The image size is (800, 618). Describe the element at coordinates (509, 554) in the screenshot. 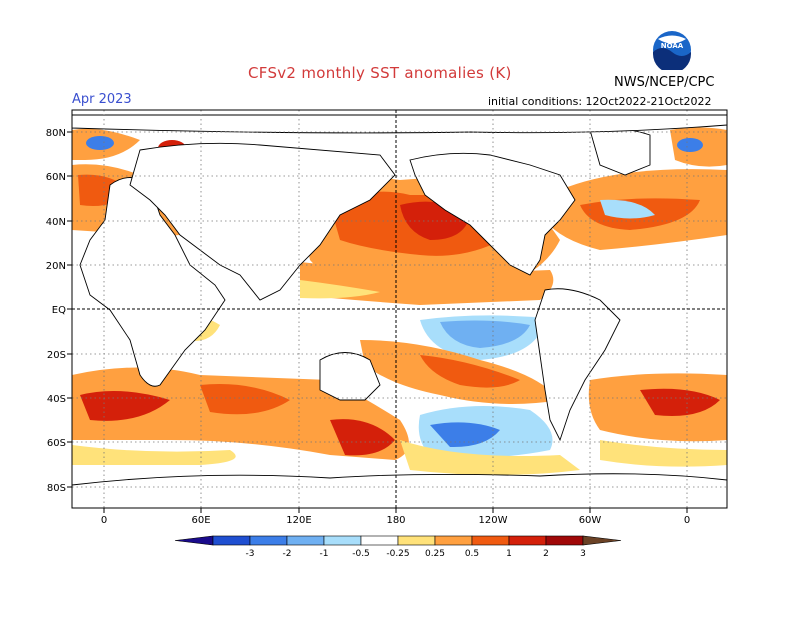

I see `colorbar-label: 1` at that location.